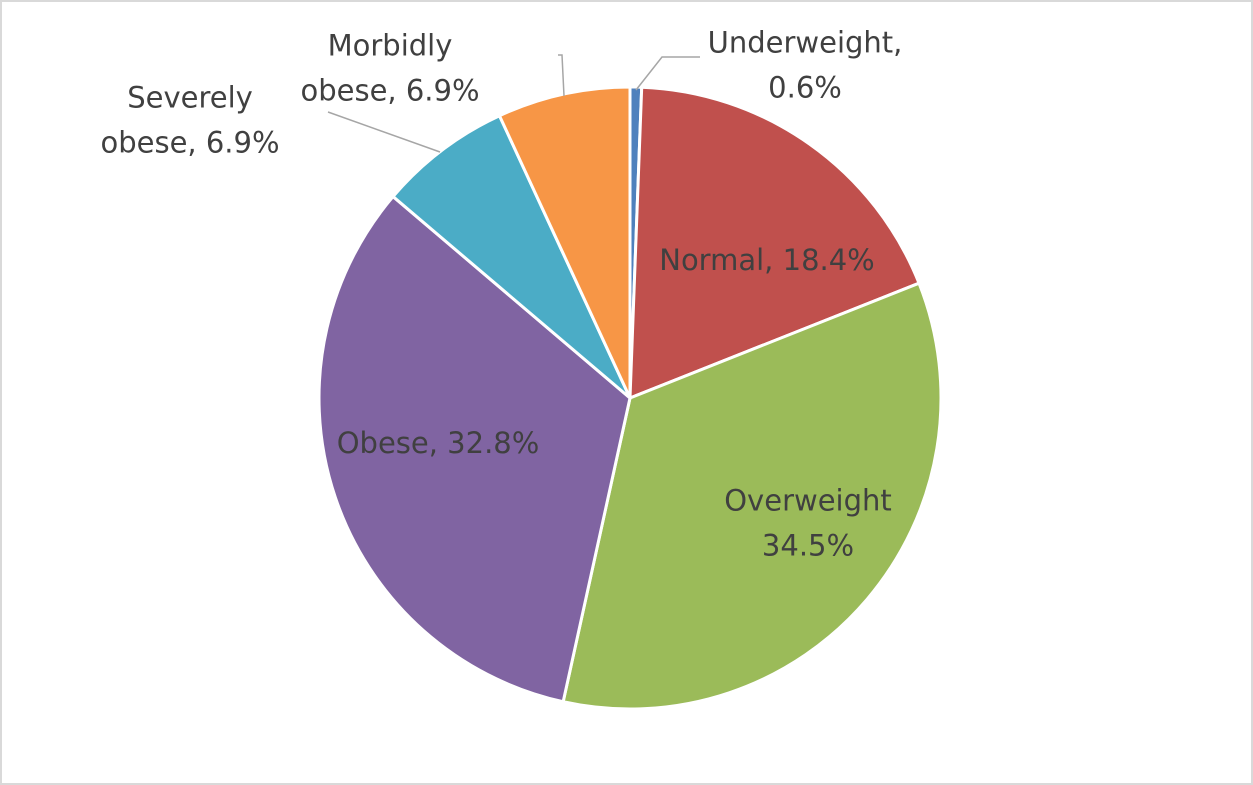 The image size is (1253, 785). Describe the element at coordinates (438, 443) in the screenshot. I see `data-label: Obese, 32.8%` at that location.